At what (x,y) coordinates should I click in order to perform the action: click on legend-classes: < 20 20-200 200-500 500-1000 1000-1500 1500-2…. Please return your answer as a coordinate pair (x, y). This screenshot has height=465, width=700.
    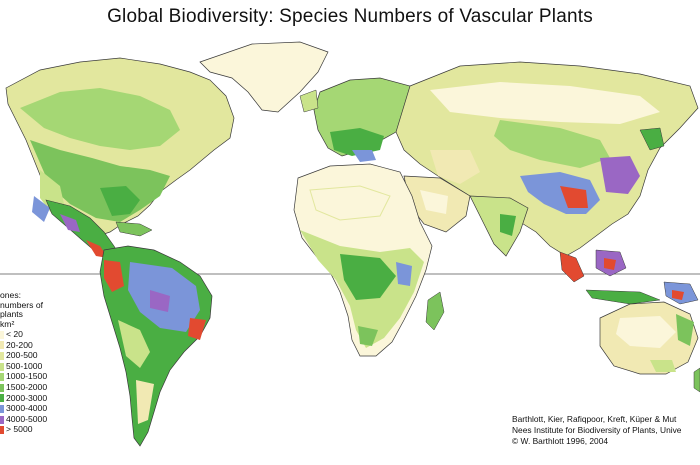
    Looking at the image, I should click on (39, 382).